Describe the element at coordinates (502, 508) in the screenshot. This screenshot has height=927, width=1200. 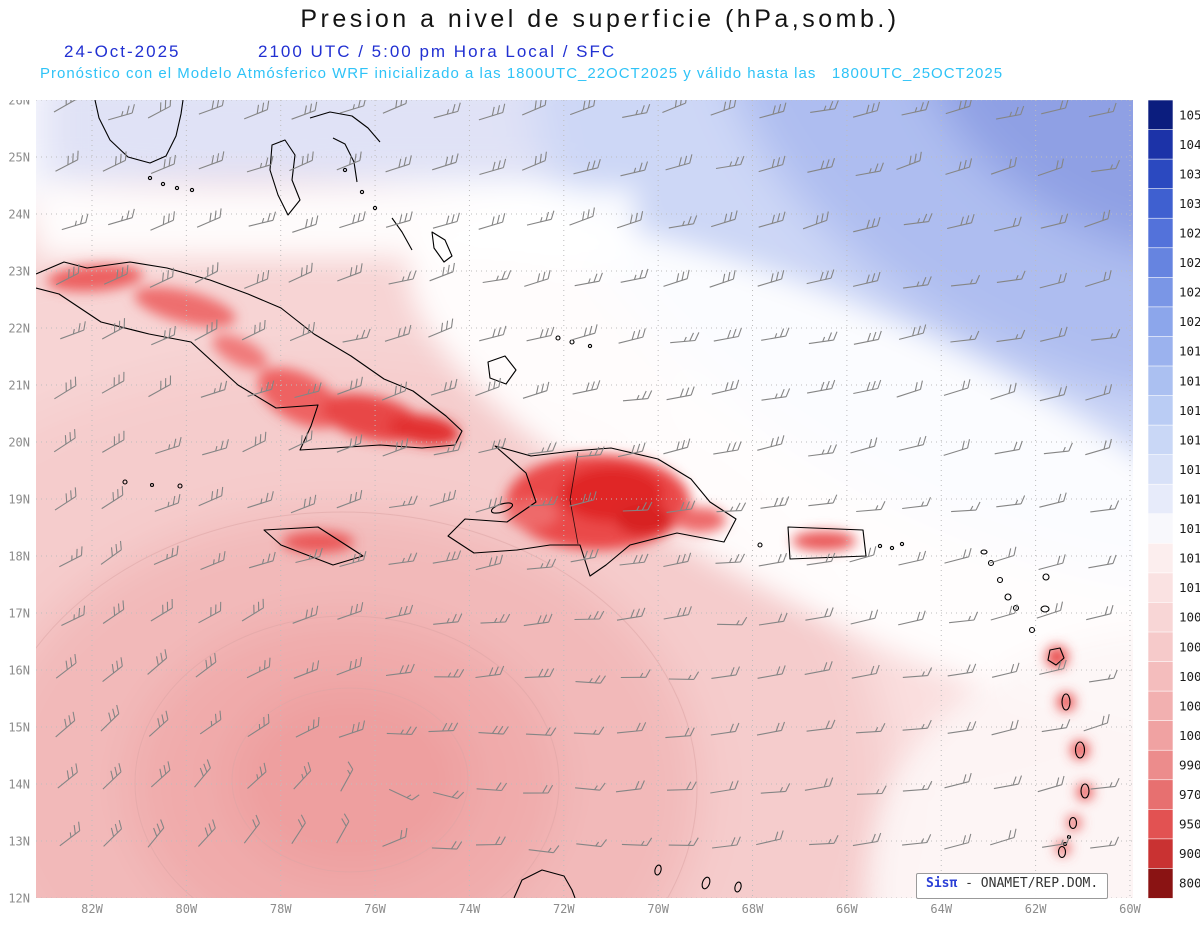
I see `gonave-island` at that location.